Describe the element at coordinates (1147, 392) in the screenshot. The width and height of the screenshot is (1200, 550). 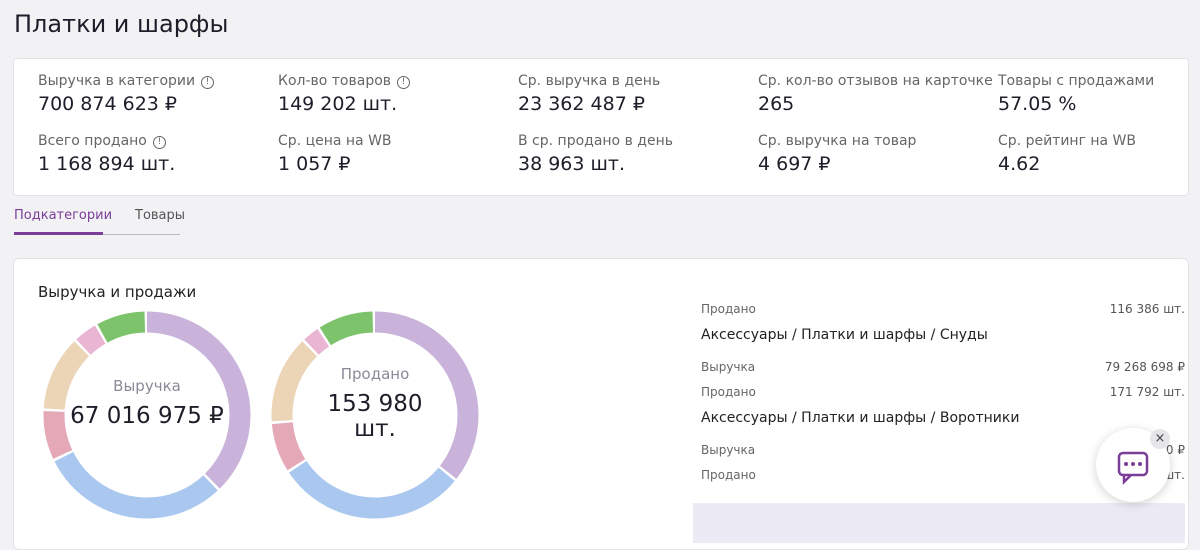
I see `list-value: 171 792 шт.` at that location.